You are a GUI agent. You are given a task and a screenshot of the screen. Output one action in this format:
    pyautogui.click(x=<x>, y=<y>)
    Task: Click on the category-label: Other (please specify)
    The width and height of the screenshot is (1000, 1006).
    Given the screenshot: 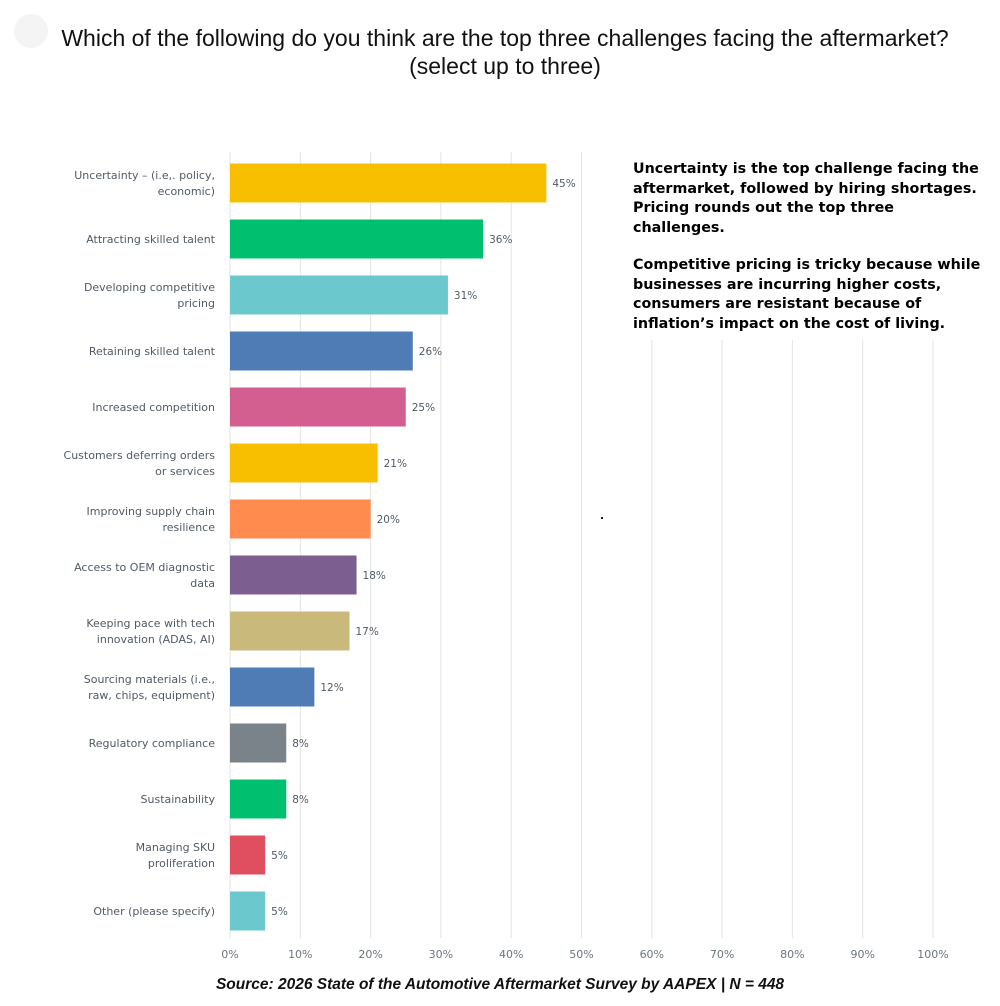 What is the action you would take?
    pyautogui.click(x=154, y=911)
    